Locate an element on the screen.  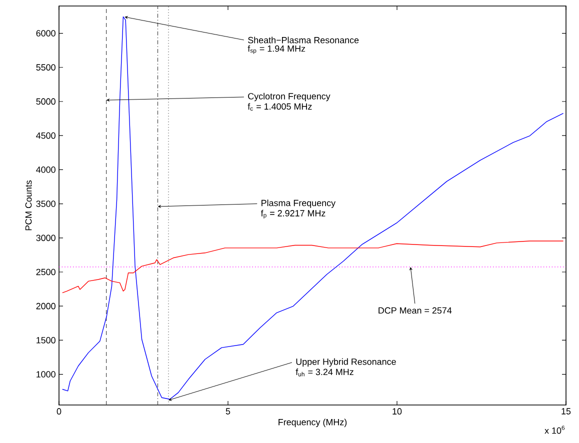
y-tick-label: 3000 is located at coordinates (46, 238).